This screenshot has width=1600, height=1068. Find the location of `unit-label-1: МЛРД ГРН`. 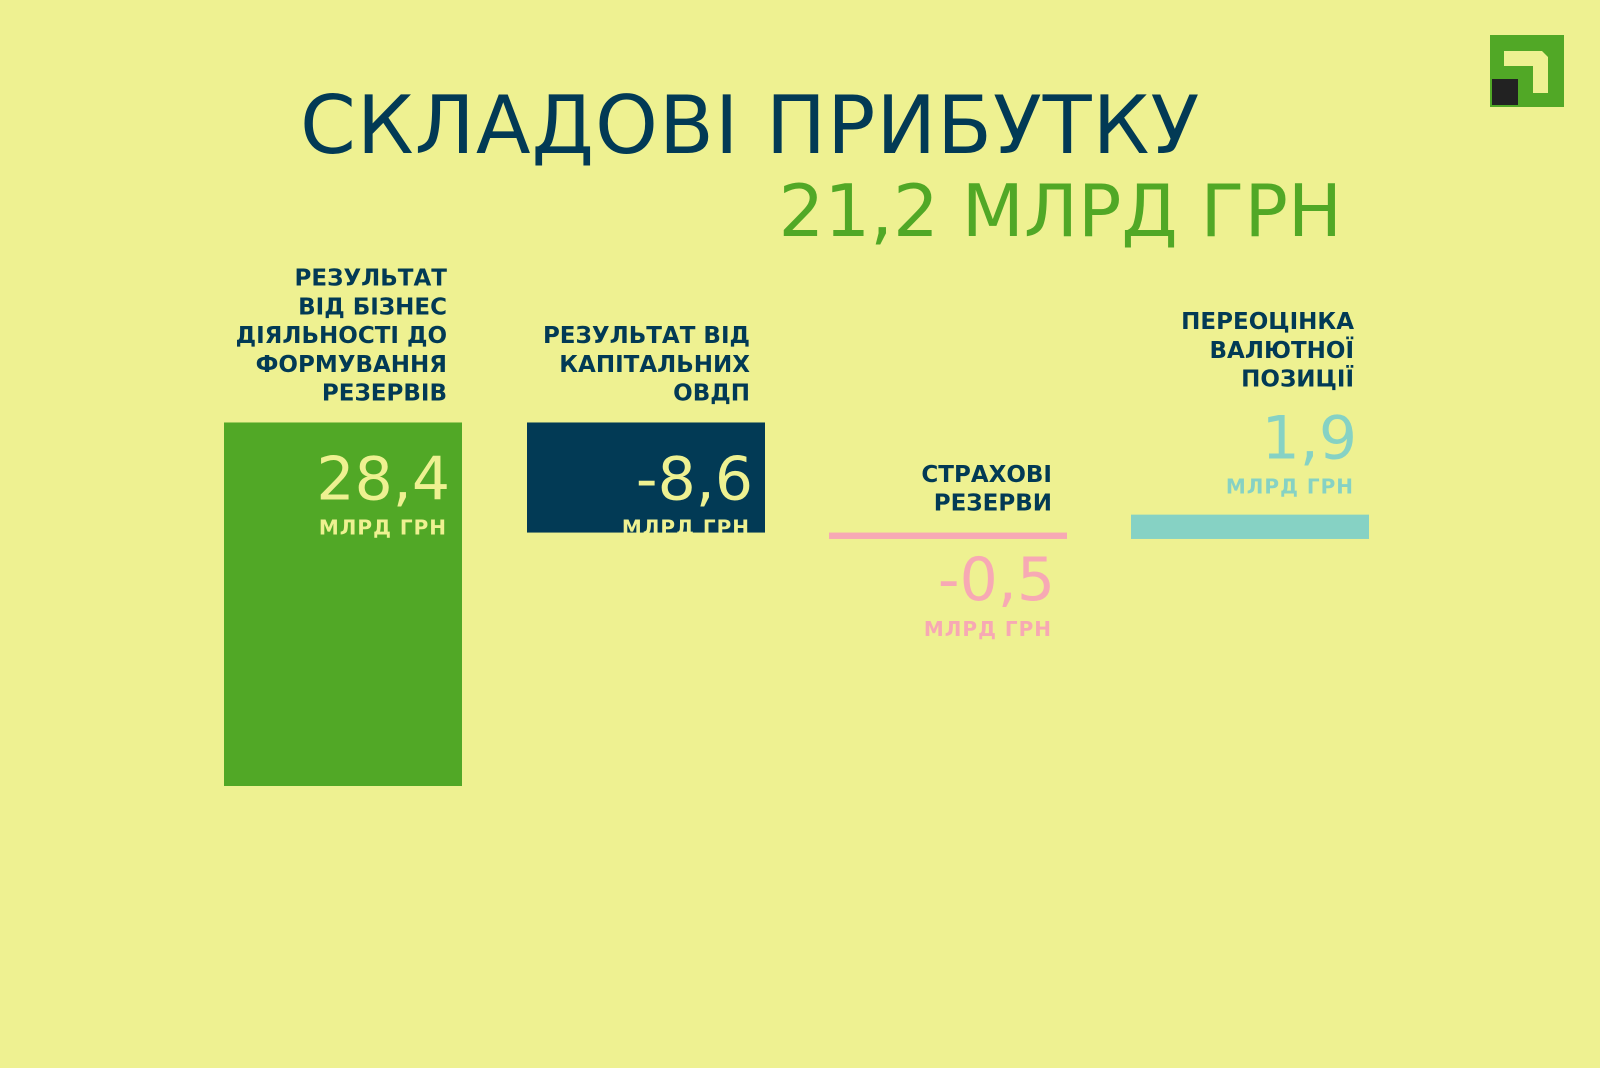

unit-label-1: МЛРД ГРН is located at coordinates (383, 527).